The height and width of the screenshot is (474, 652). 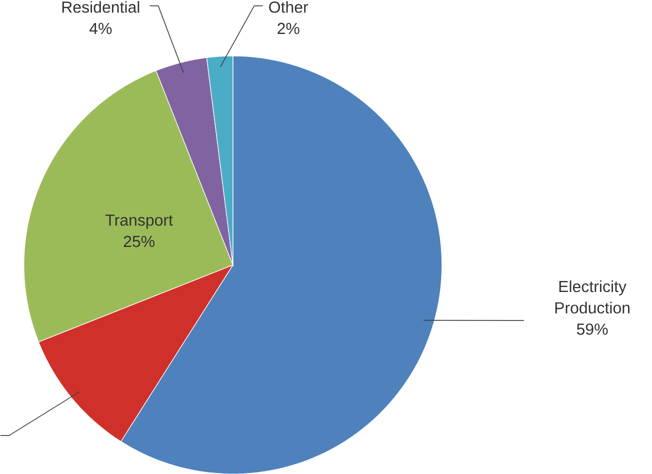 I want to click on slice-label: Residential, so click(x=101, y=6).